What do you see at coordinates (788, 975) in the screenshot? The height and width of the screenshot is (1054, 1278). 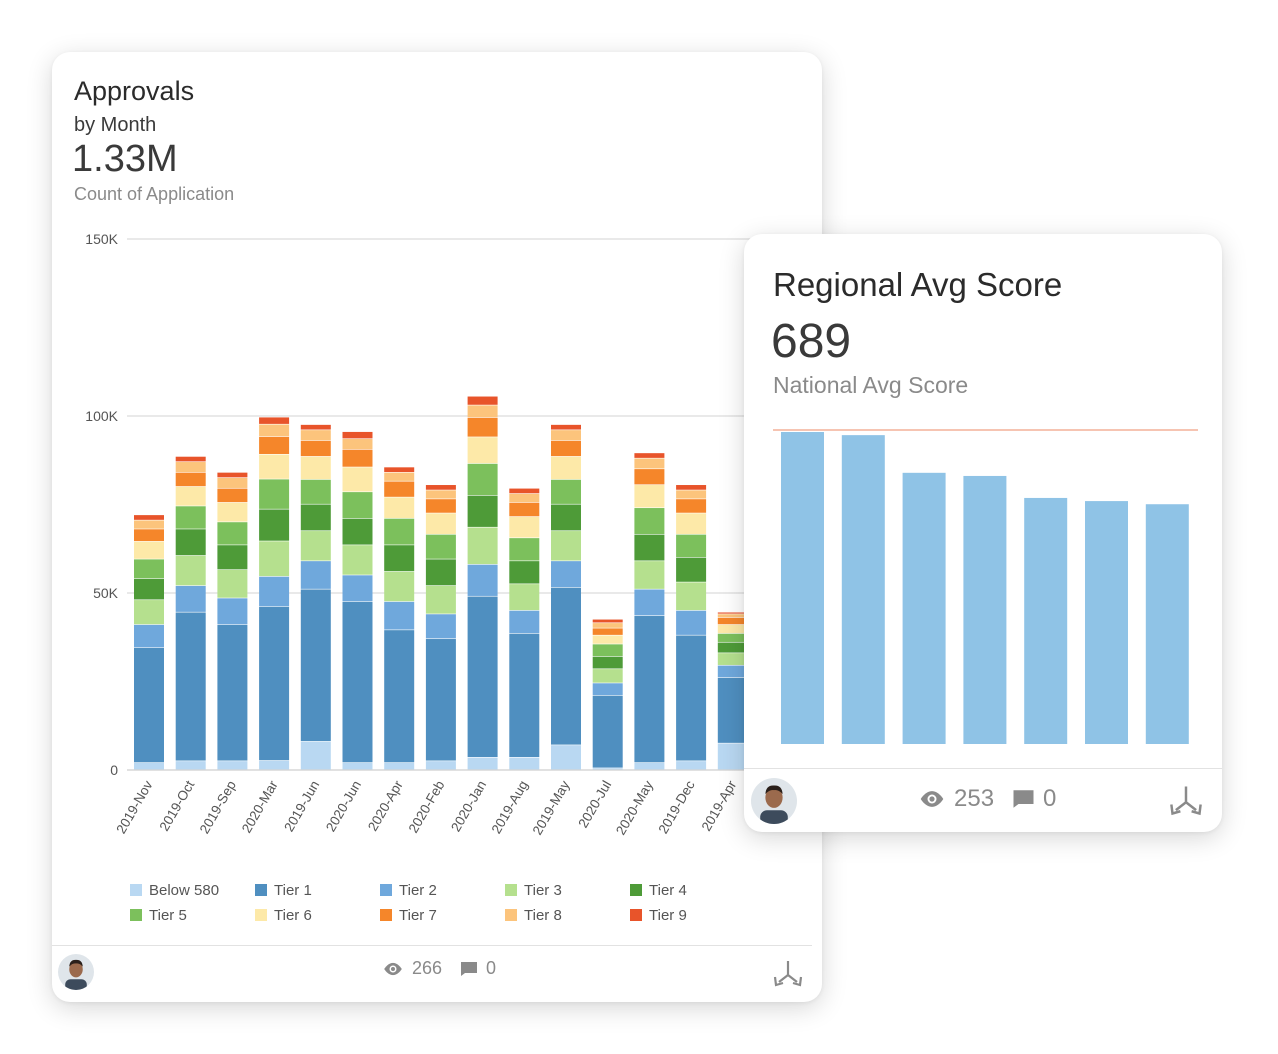 I see `drill-down-button` at bounding box center [788, 975].